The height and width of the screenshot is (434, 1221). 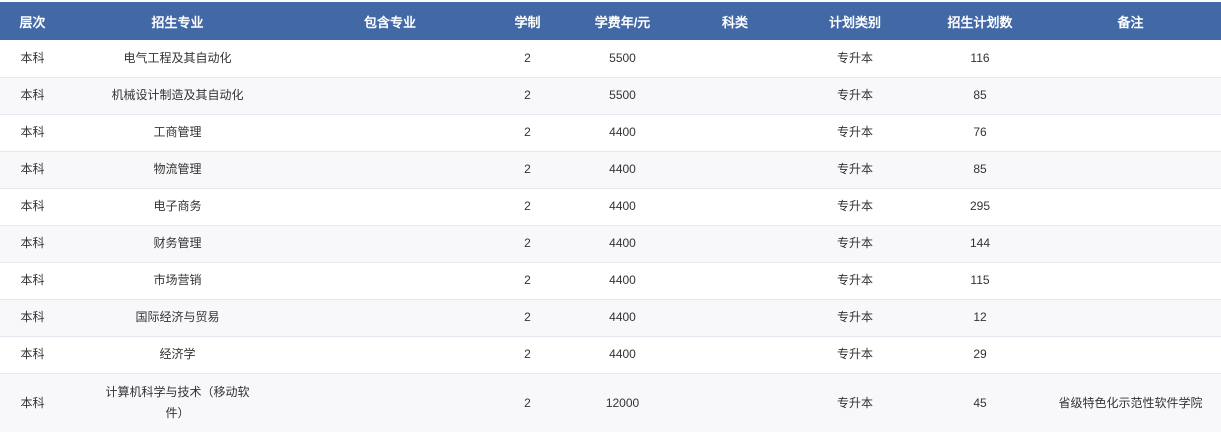 What do you see at coordinates (527, 21) in the screenshot?
I see `col-header-duration: 学制` at bounding box center [527, 21].